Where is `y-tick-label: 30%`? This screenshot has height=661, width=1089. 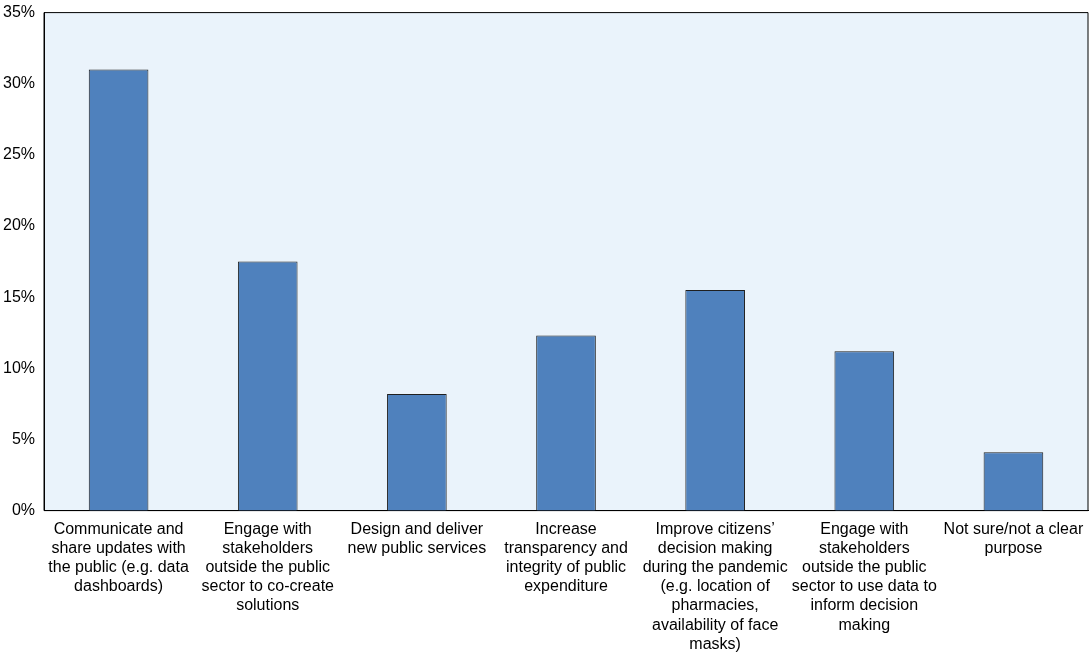
y-tick-label: 30% is located at coordinates (19, 83).